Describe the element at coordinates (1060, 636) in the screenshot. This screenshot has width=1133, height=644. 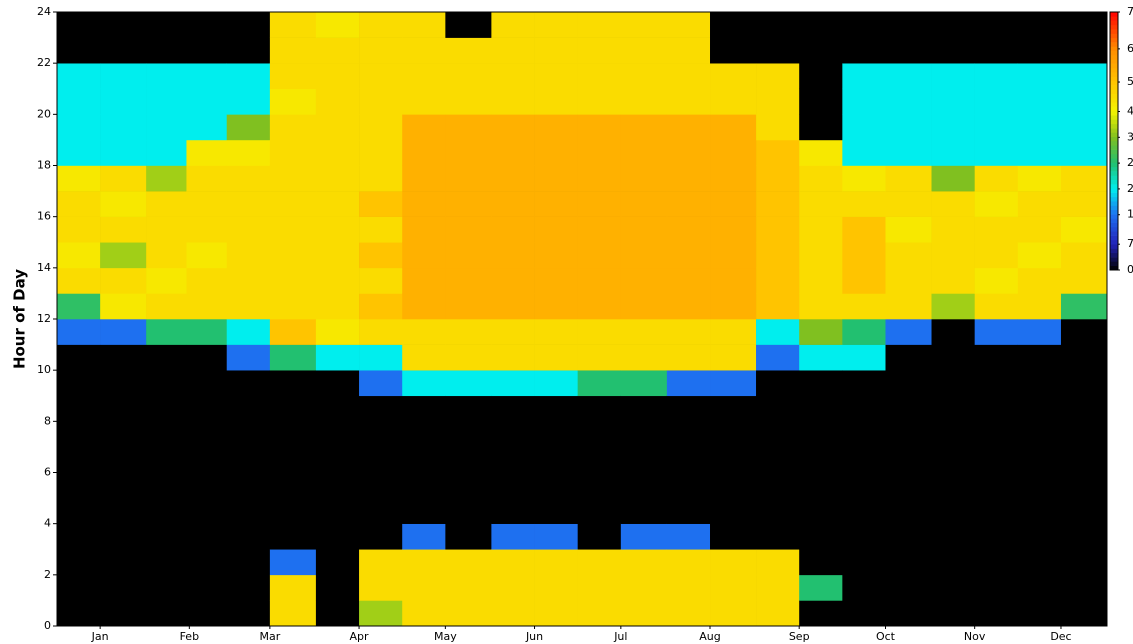
I see `x-tick-label: Dec` at that location.